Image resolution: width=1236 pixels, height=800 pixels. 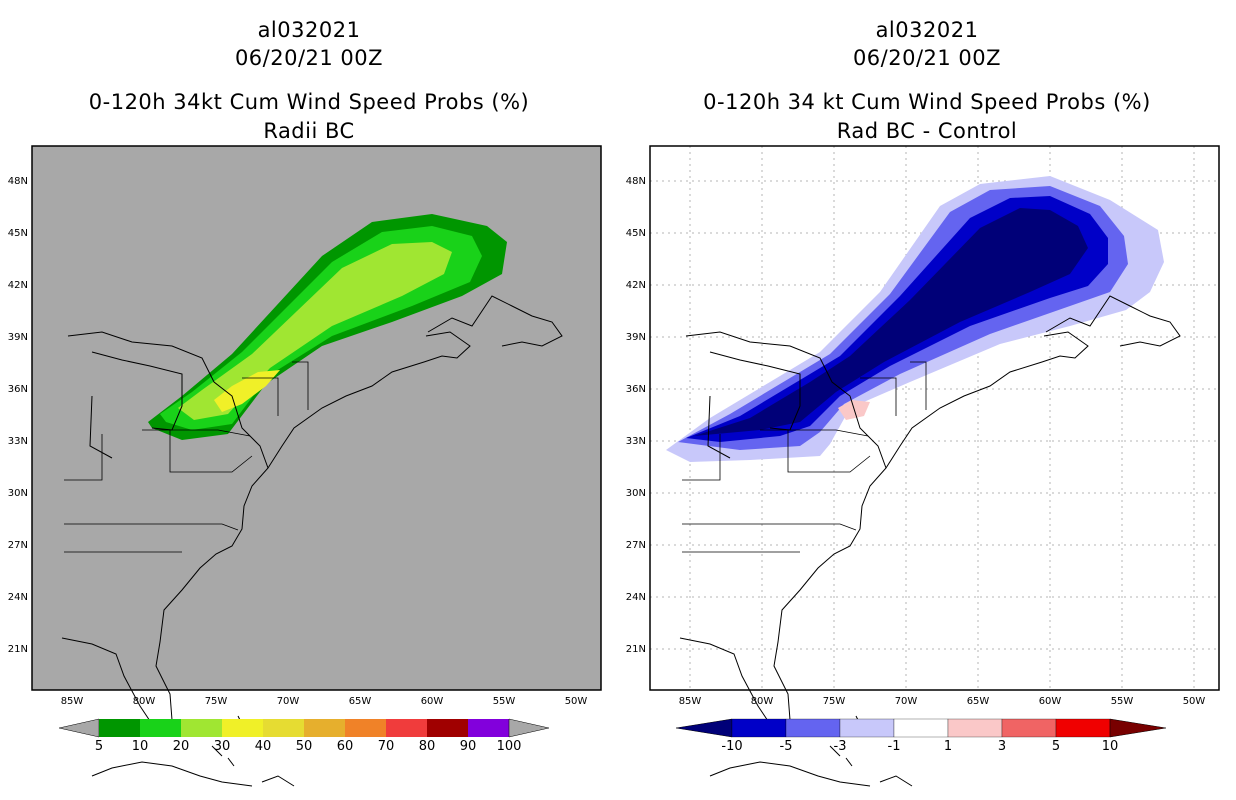 What do you see at coordinates (731, 746) in the screenshot?
I see `colorbar-label: -10` at bounding box center [731, 746].